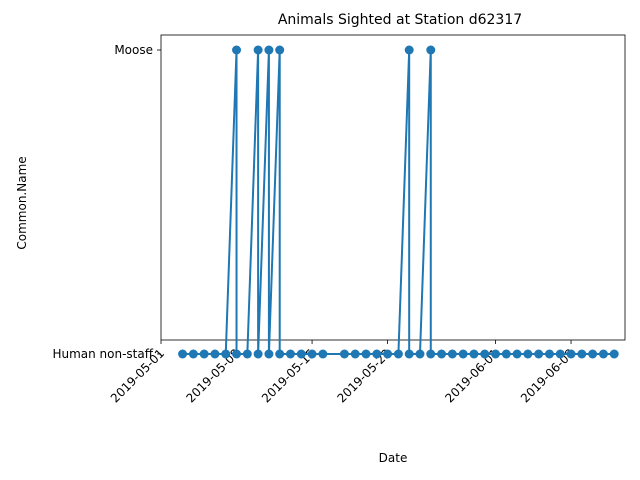 The width and height of the screenshot is (640, 480). What do you see at coordinates (133, 50) in the screenshot?
I see `y-tick-label: Moose` at bounding box center [133, 50].